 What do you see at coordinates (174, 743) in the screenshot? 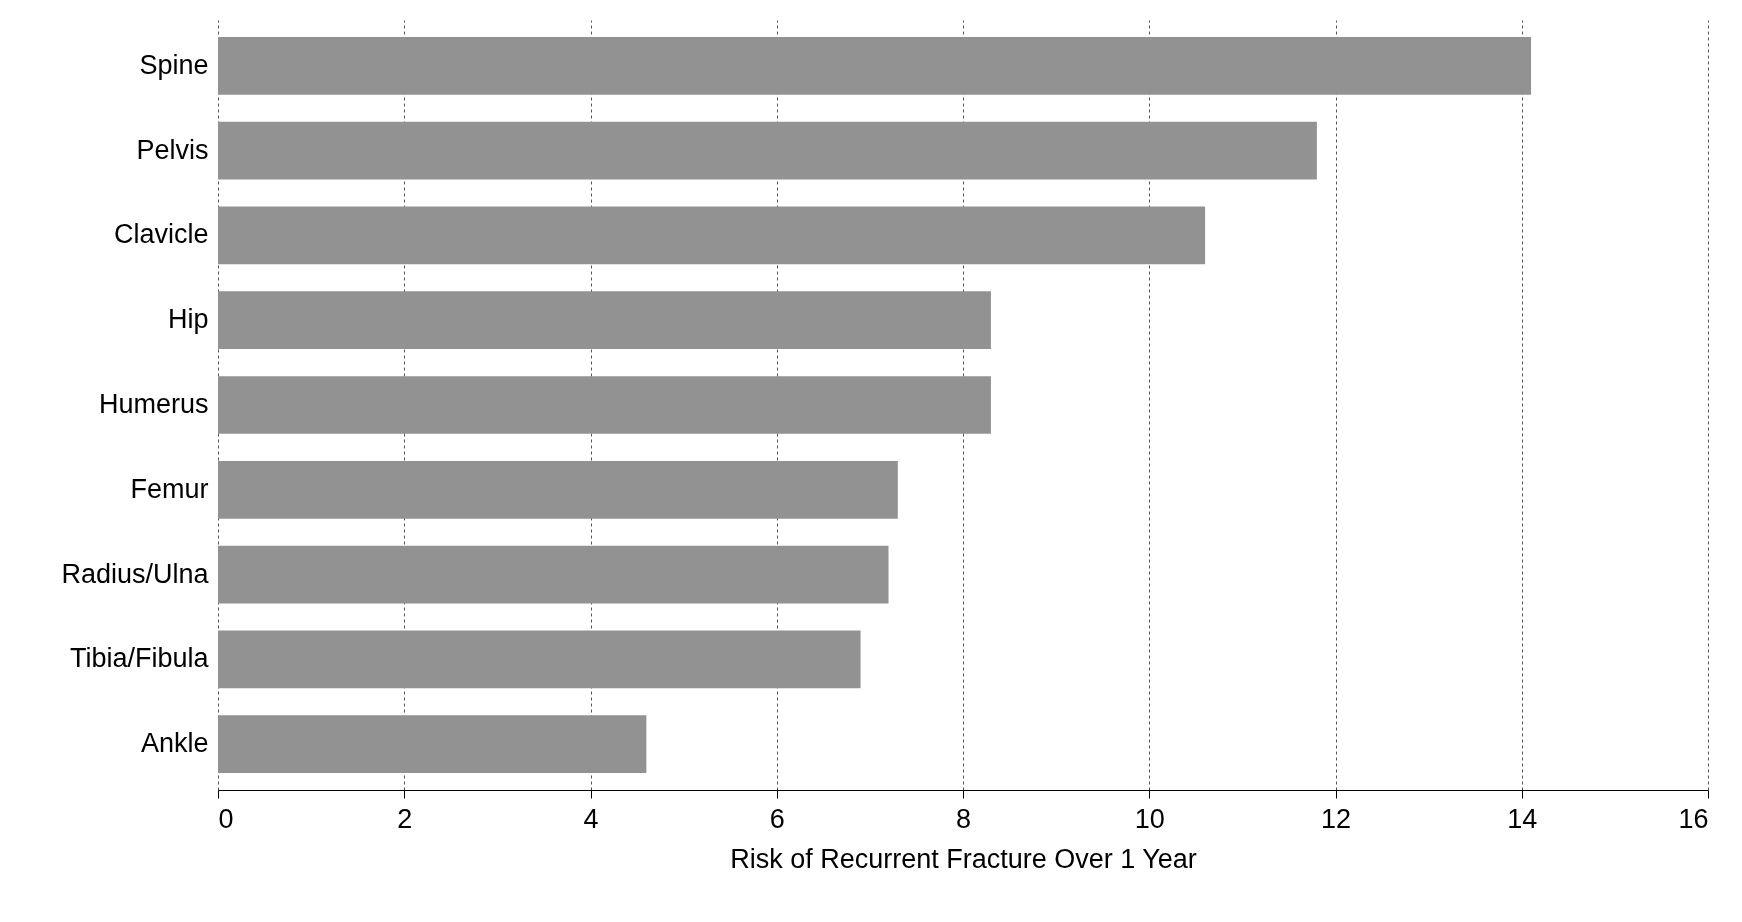
I see `y-tick-label: Ankle` at bounding box center [174, 743].